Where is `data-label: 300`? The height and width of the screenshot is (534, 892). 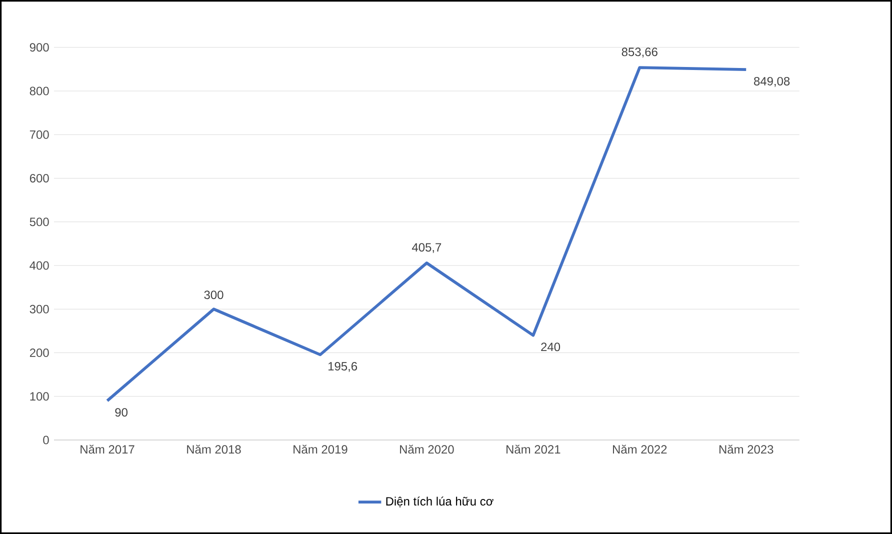 data-label: 300 is located at coordinates (214, 295).